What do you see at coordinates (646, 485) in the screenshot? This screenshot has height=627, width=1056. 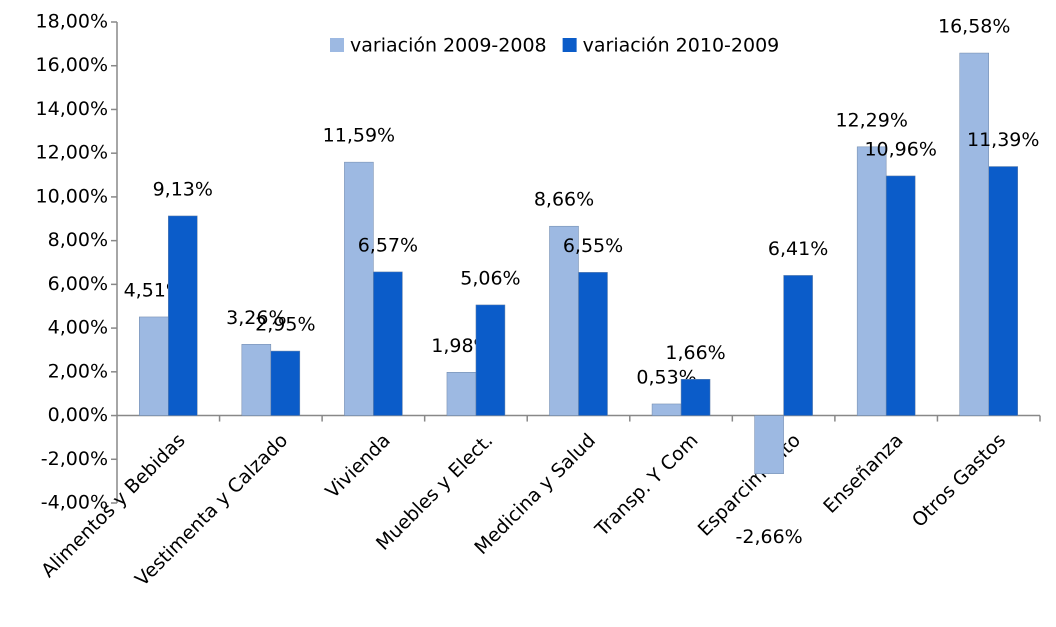 I see `x-tick-label: Transp. Y Com` at bounding box center [646, 485].